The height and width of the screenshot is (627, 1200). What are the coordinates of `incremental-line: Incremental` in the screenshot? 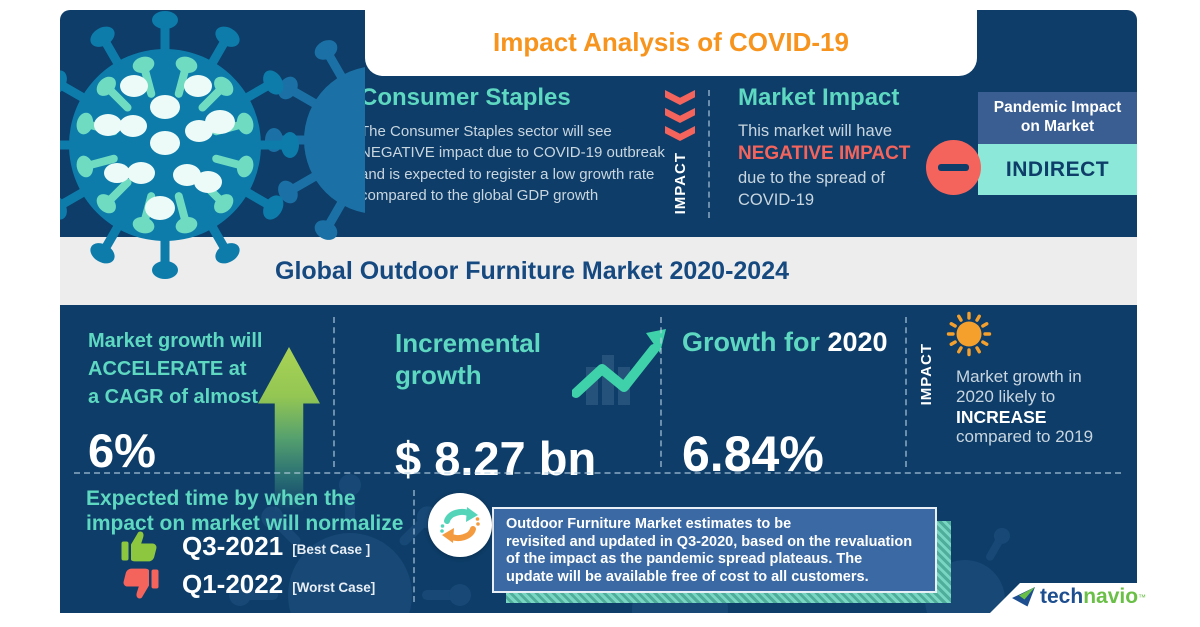 It's located at (468, 343).